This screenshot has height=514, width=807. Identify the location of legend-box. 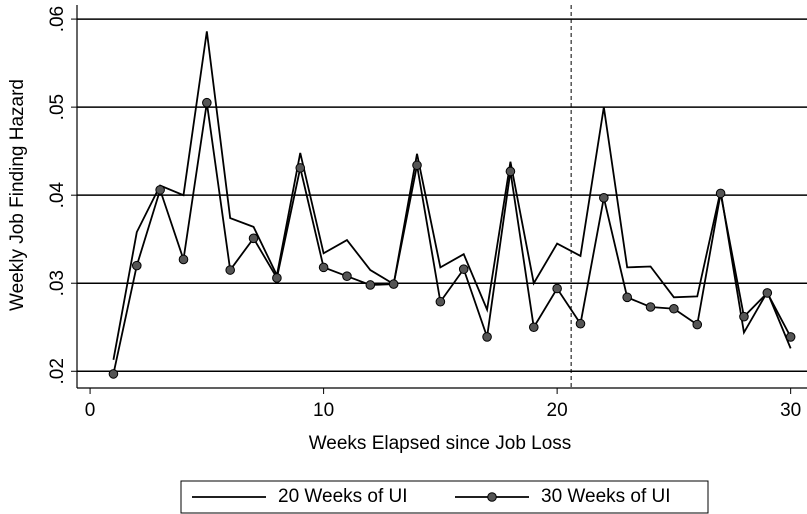
(444, 497).